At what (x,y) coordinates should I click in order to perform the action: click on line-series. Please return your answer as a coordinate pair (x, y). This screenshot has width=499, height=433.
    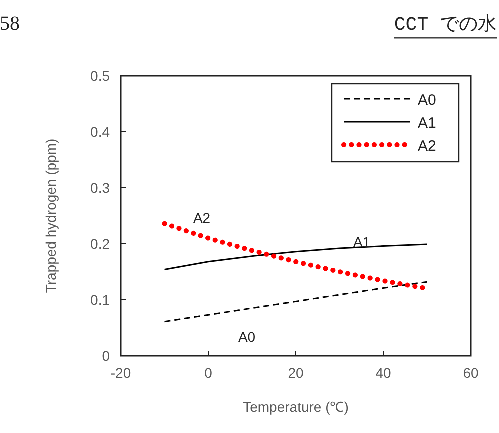
    Looking at the image, I should click on (296, 302).